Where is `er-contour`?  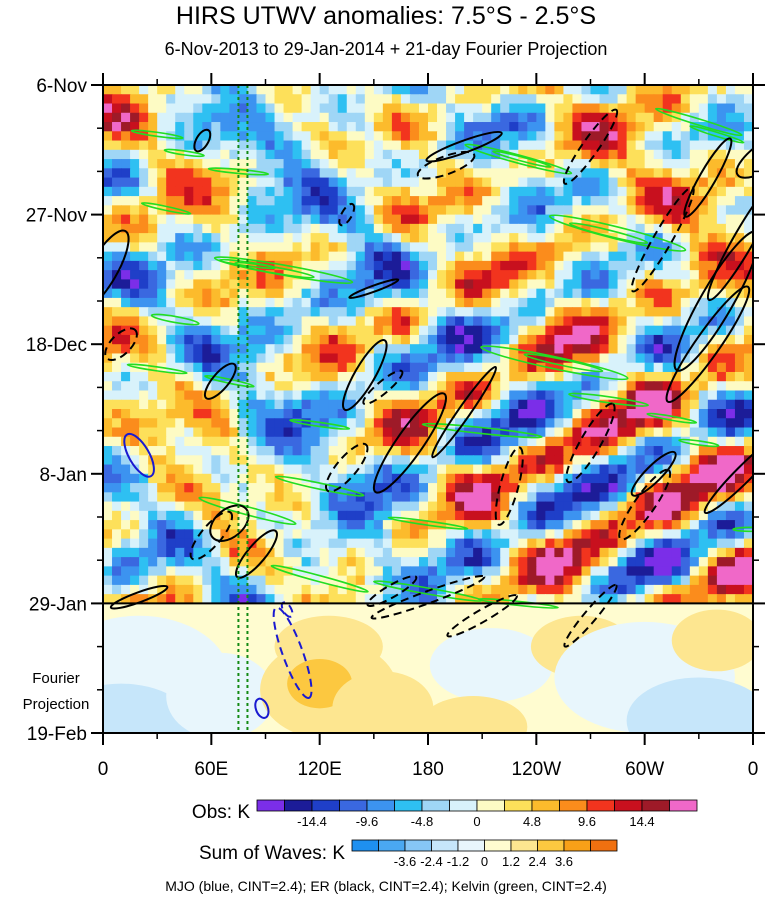
er-contour is located at coordinates (590, 146).